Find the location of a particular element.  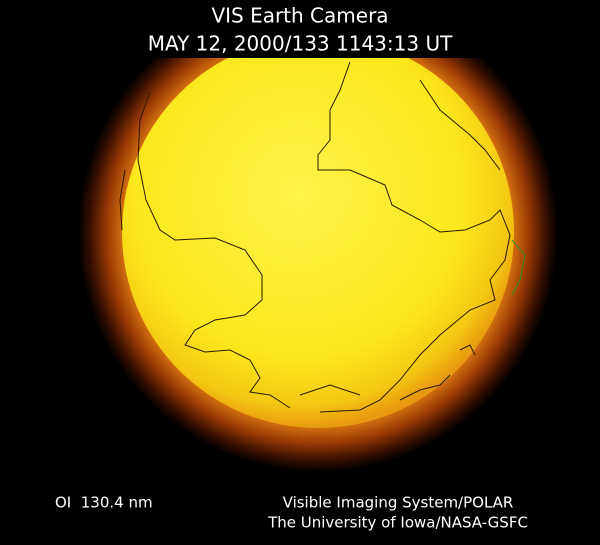

instrument: Visible Imaging System/POLAR is located at coordinates (398, 503).